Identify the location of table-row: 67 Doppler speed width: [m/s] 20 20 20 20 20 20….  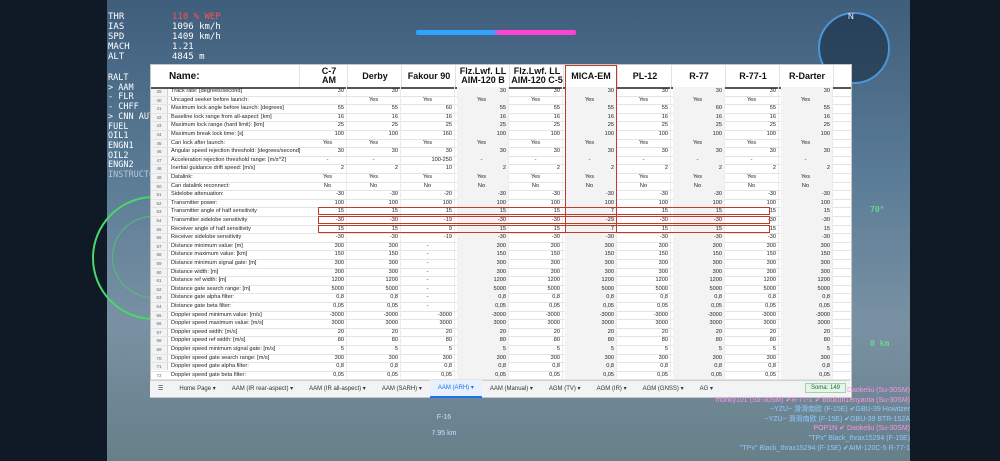
(501, 332).